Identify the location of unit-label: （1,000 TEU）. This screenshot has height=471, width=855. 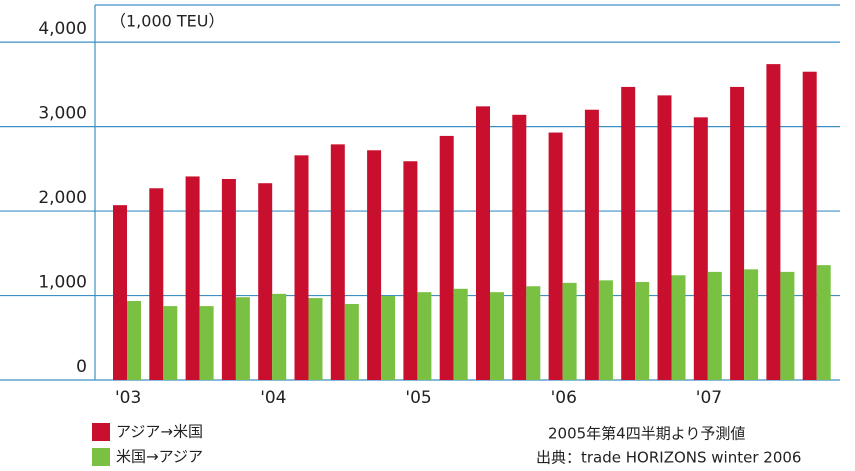
(167, 21).